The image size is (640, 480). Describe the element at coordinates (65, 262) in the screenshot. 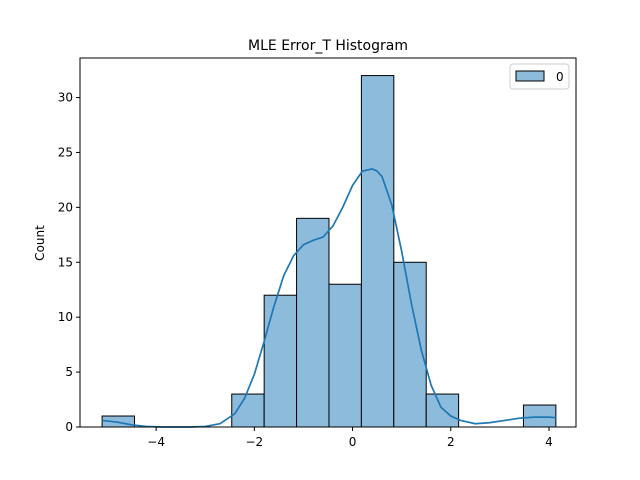

I see `y-tick-label: 15` at that location.